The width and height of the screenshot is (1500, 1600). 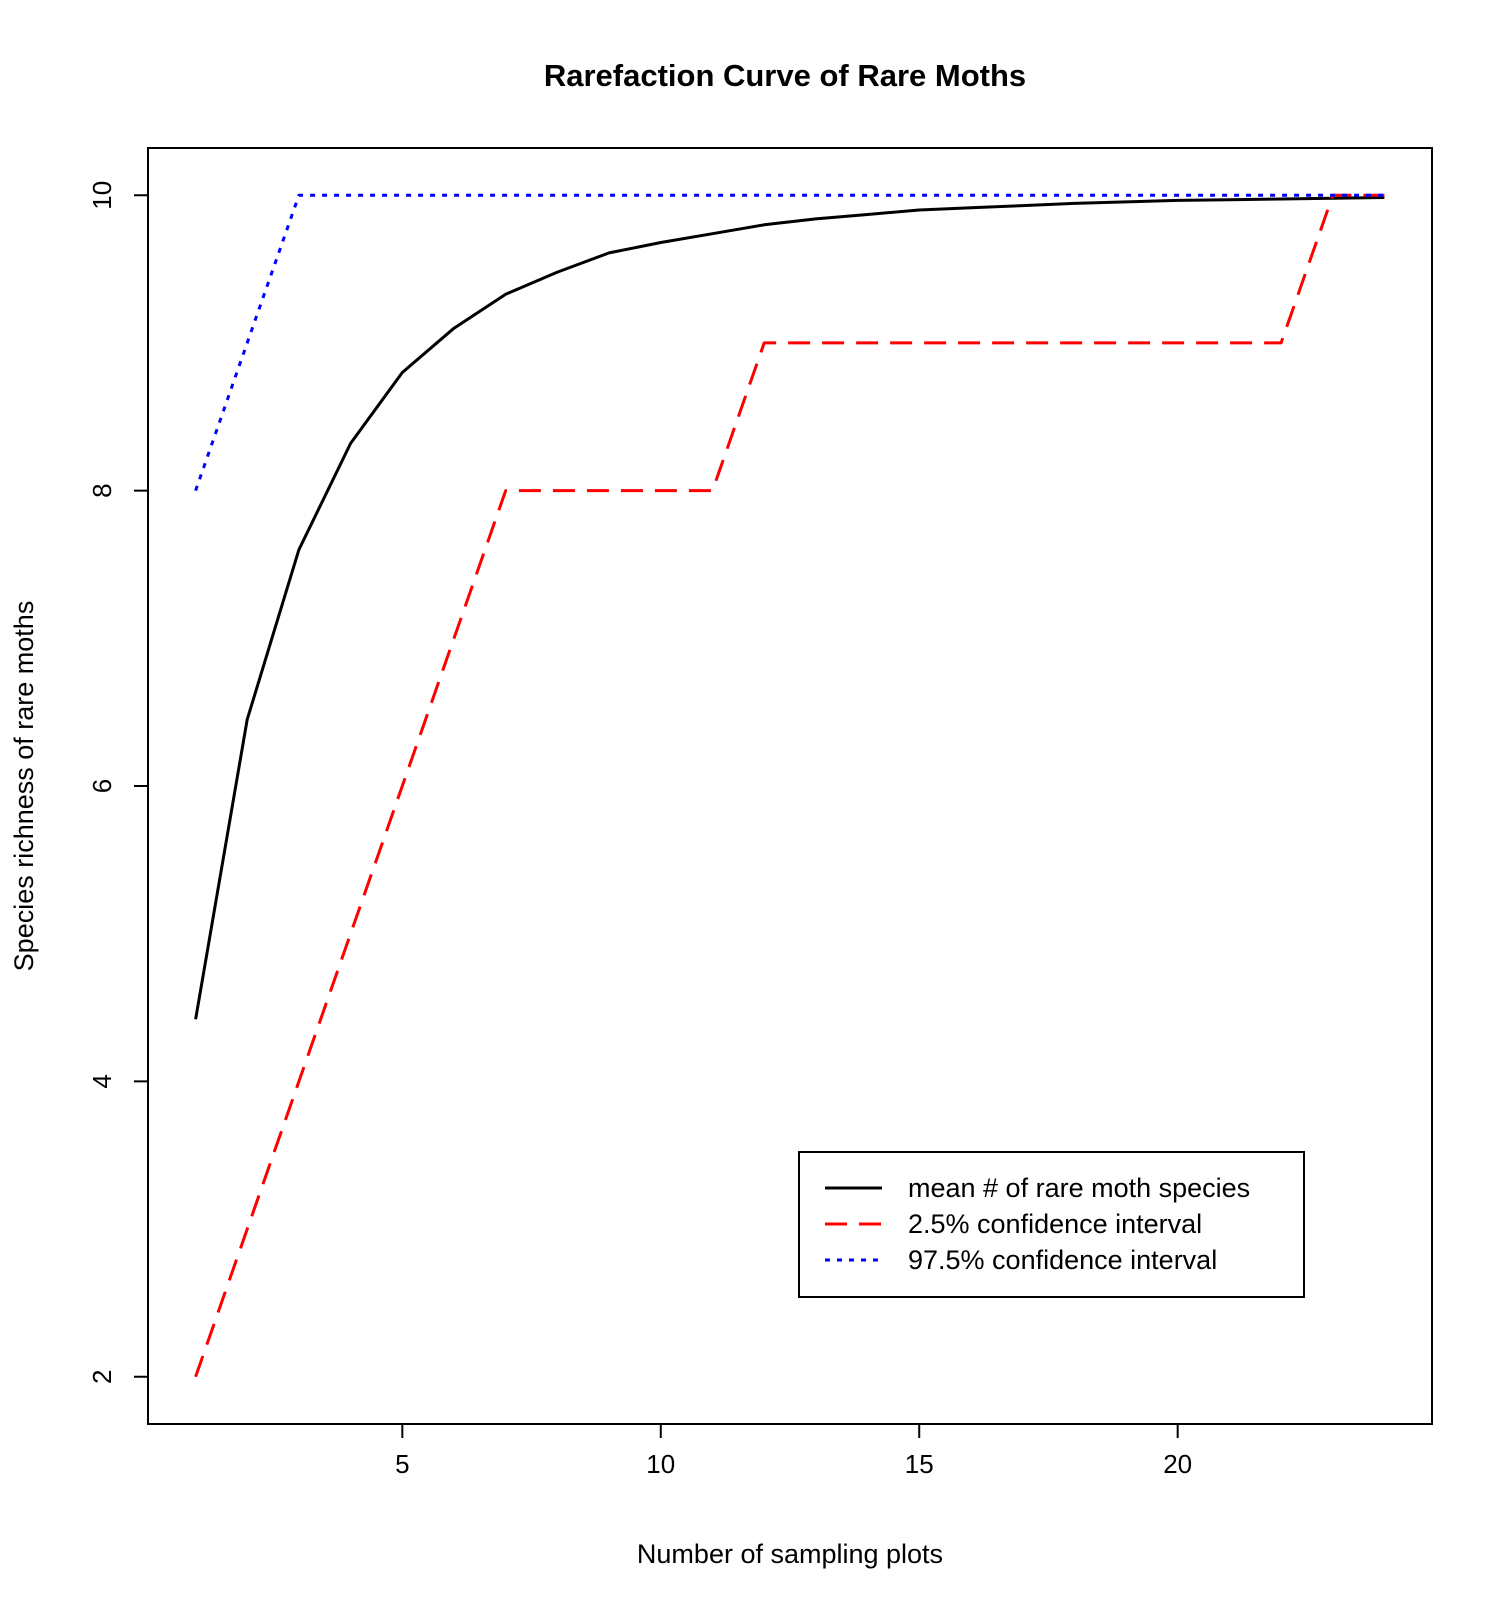 I want to click on x-tick-label: 15, so click(x=919, y=1464).